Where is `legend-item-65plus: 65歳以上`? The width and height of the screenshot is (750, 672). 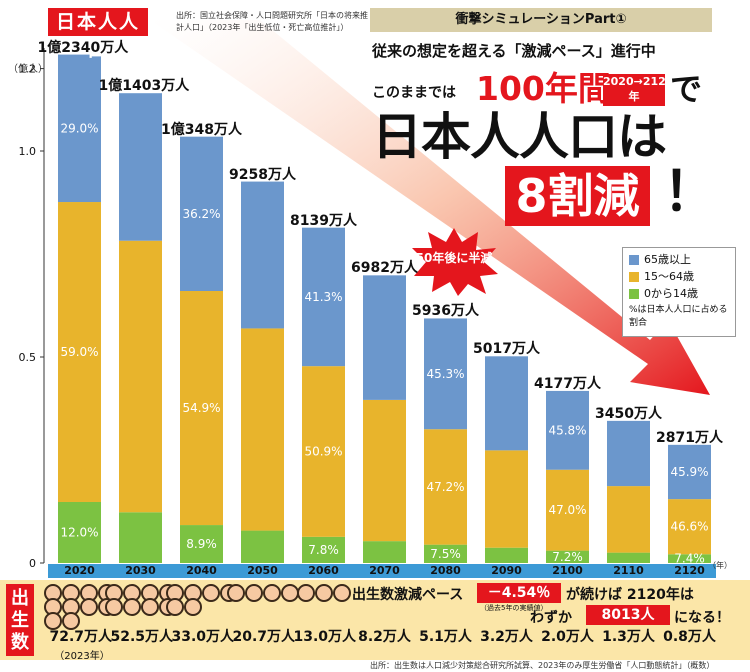
legend-item-65plus: 65歳以上 is located at coordinates (660, 260).